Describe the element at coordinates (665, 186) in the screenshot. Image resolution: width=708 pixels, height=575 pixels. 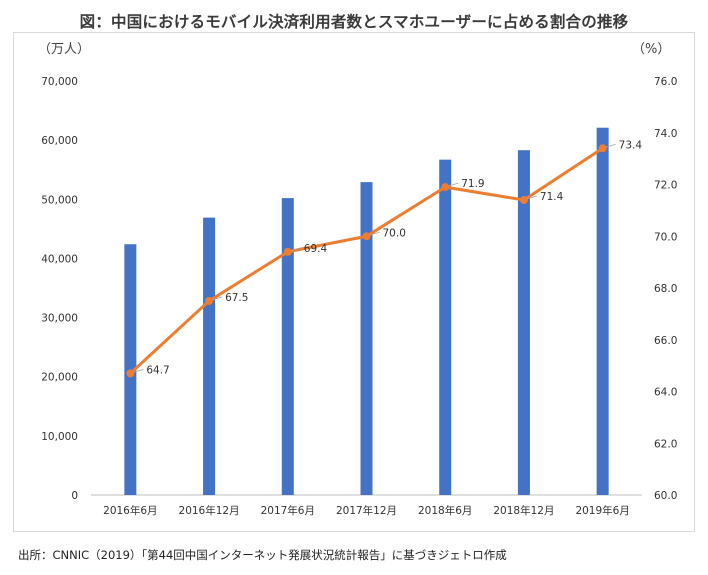
I see `y2-tick-label: 72.0` at that location.